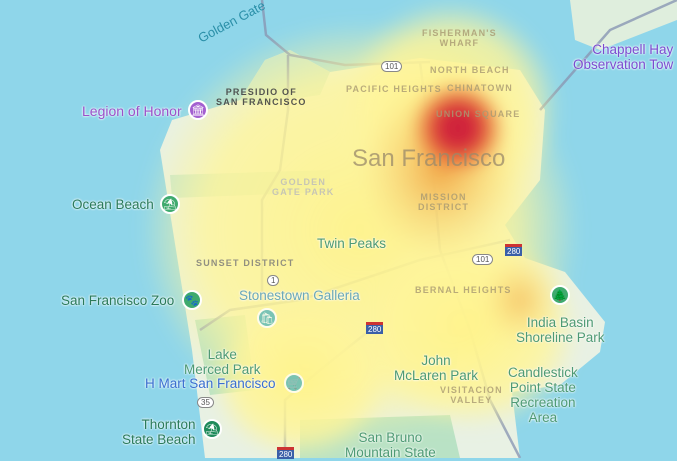 This screenshot has width=677, height=461. I want to click on museum-icon: 🏛, so click(198, 110).